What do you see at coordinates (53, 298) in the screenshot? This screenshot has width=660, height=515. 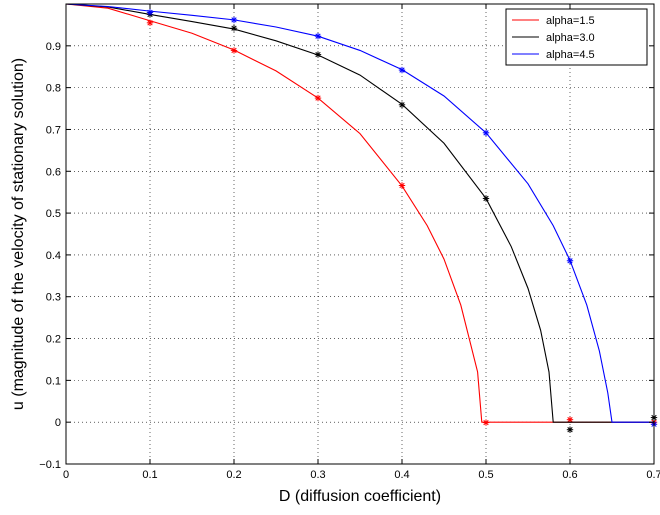 I see `y-tick-label: 0.3` at bounding box center [53, 298].